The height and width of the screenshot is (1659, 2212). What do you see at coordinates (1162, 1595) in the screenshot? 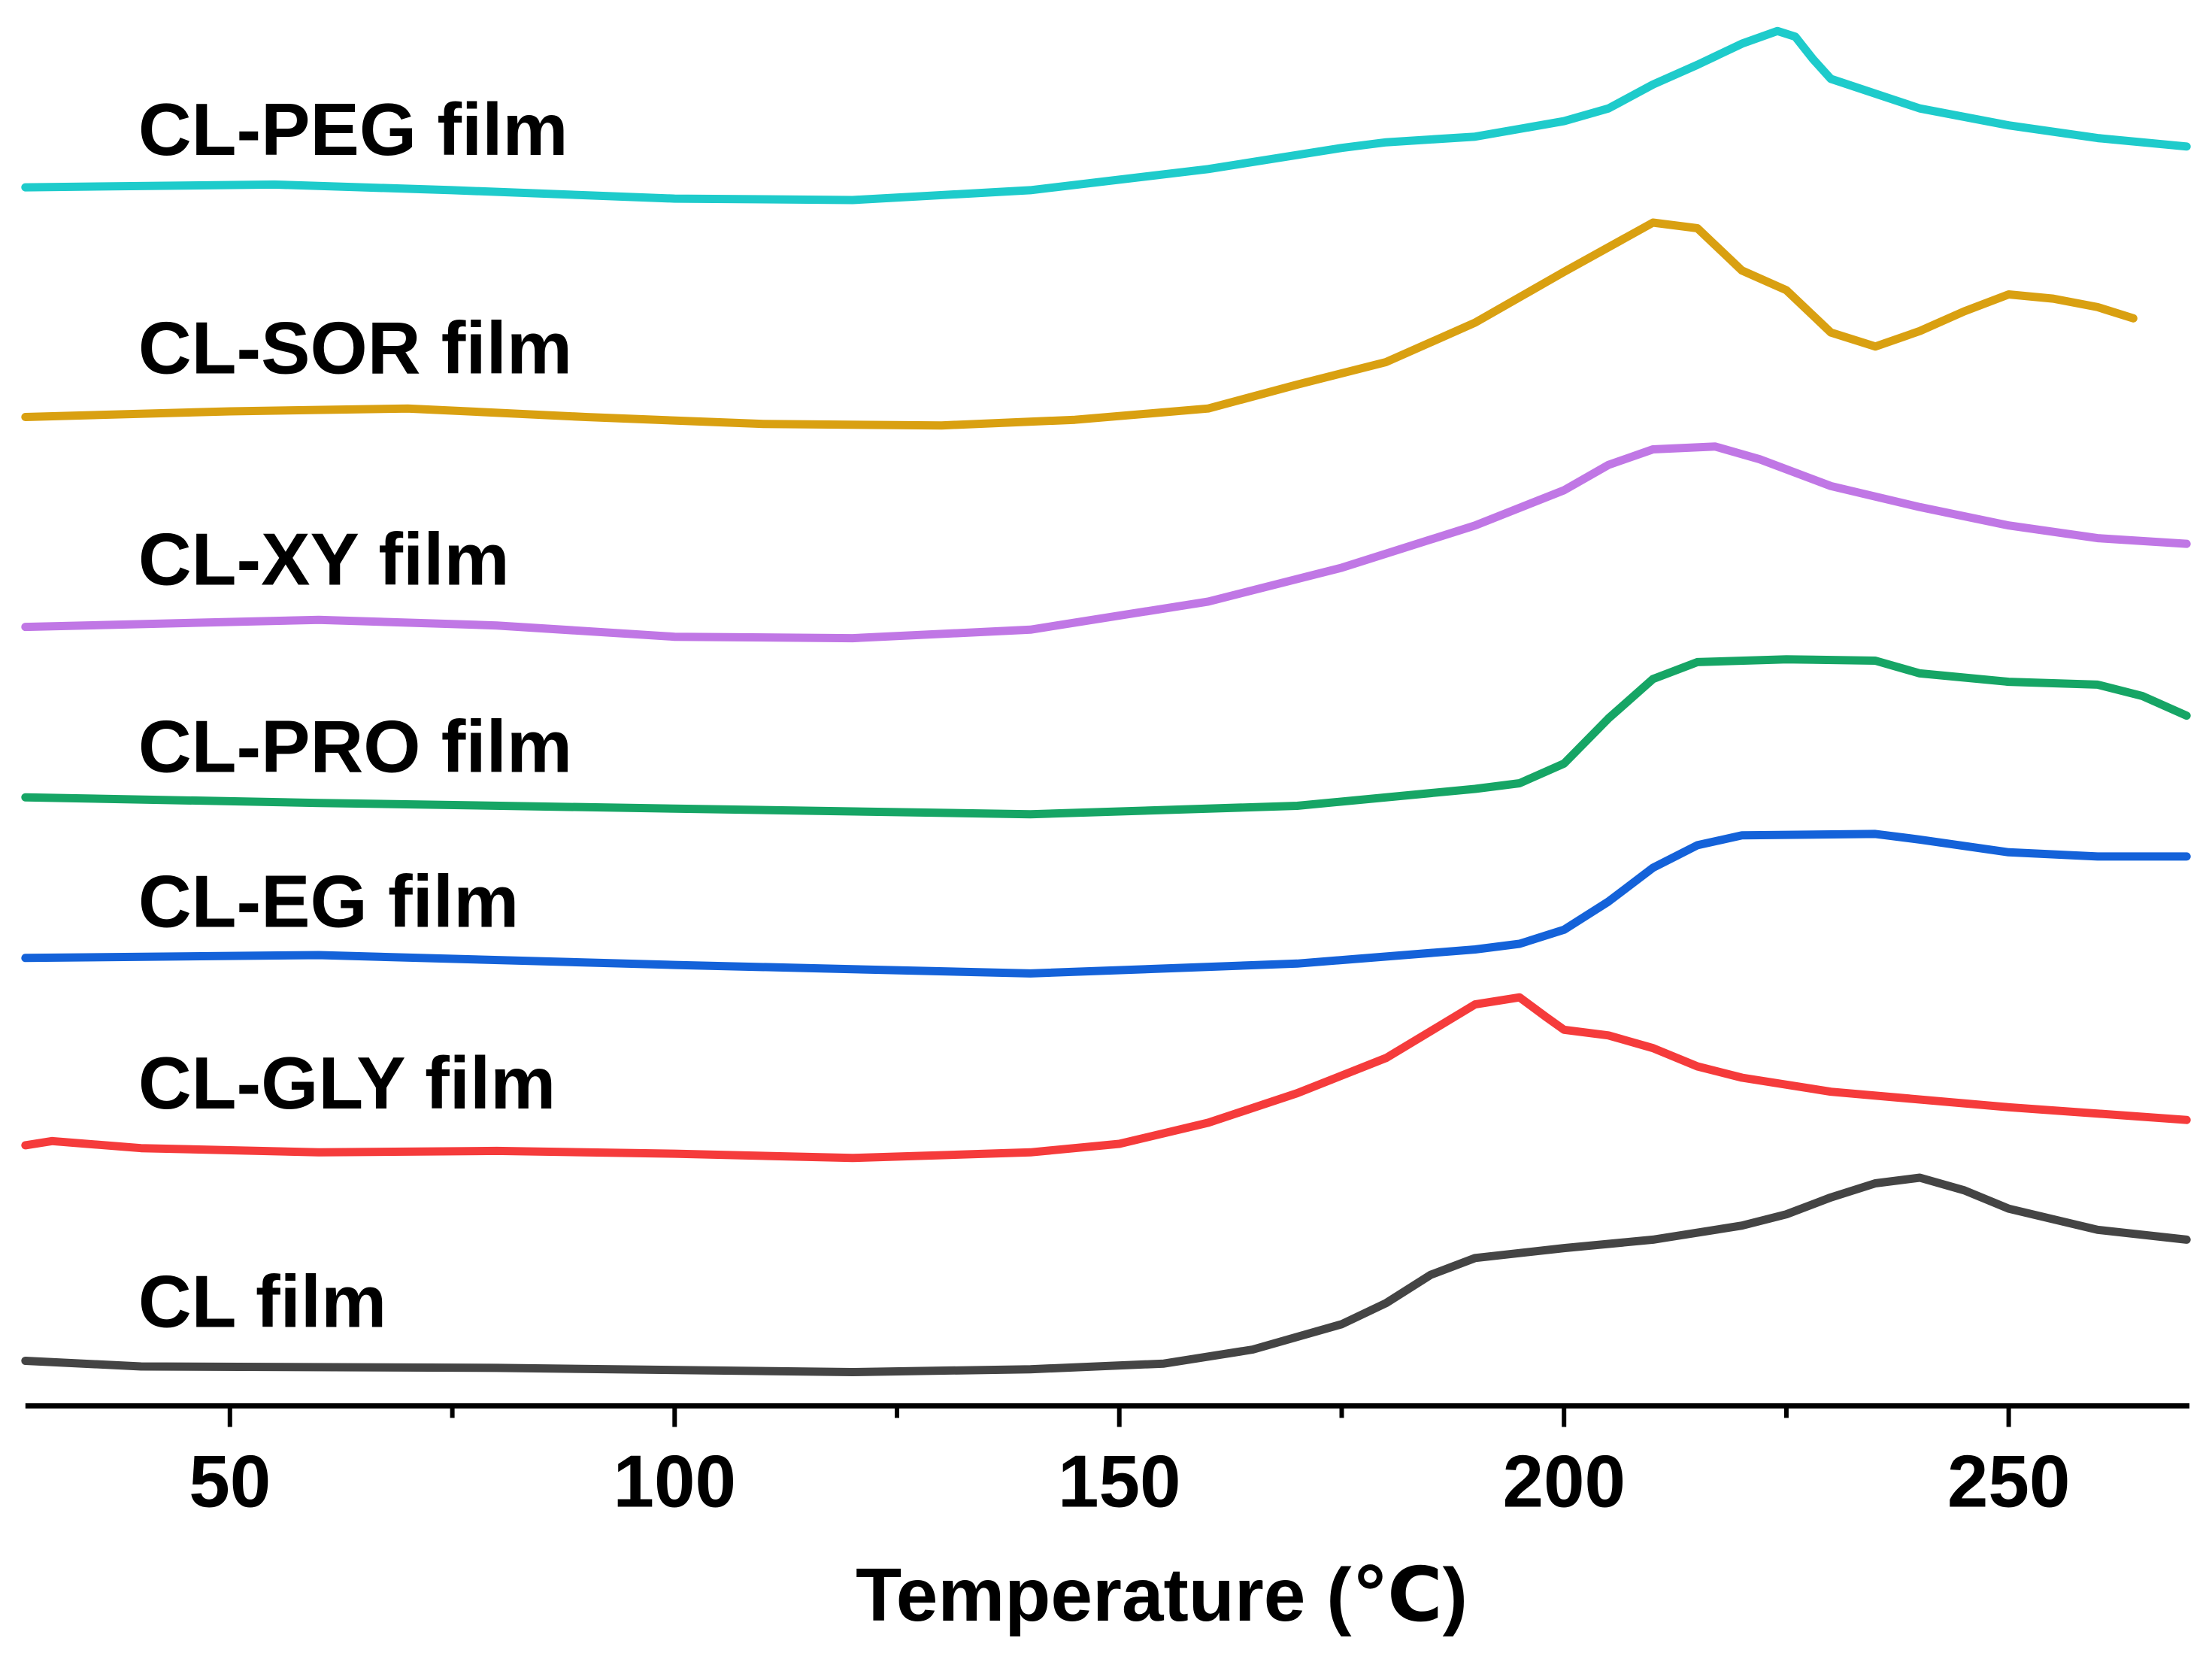
I see `x-axis-title: Temperature (℃)` at bounding box center [1162, 1595].